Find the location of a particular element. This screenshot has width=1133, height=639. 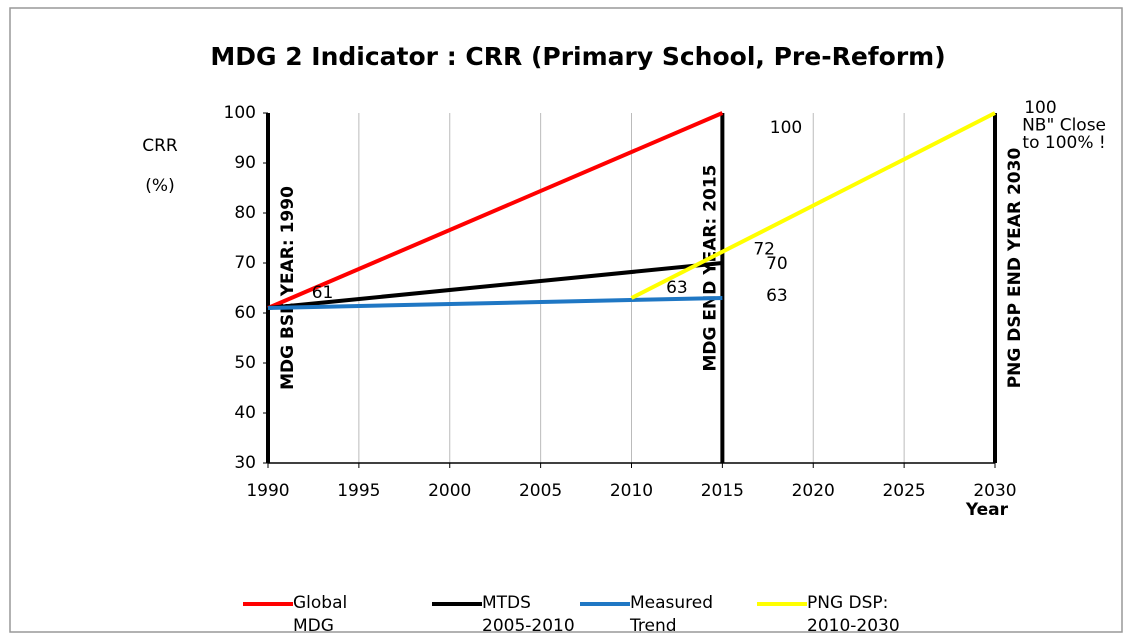

annotation: 61 is located at coordinates (323, 293).